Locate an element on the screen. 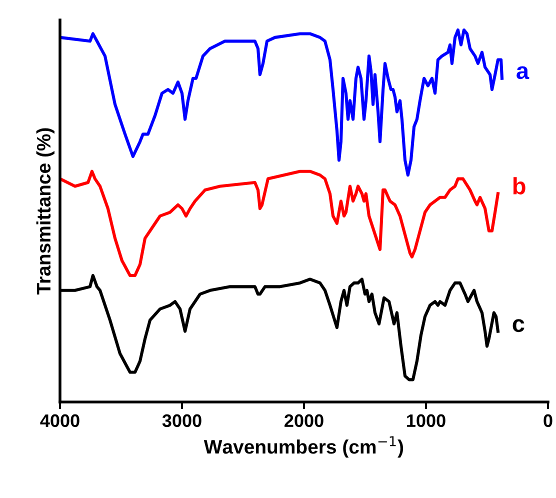  y-axis-title: Transmittance (%) is located at coordinates (45, 211).